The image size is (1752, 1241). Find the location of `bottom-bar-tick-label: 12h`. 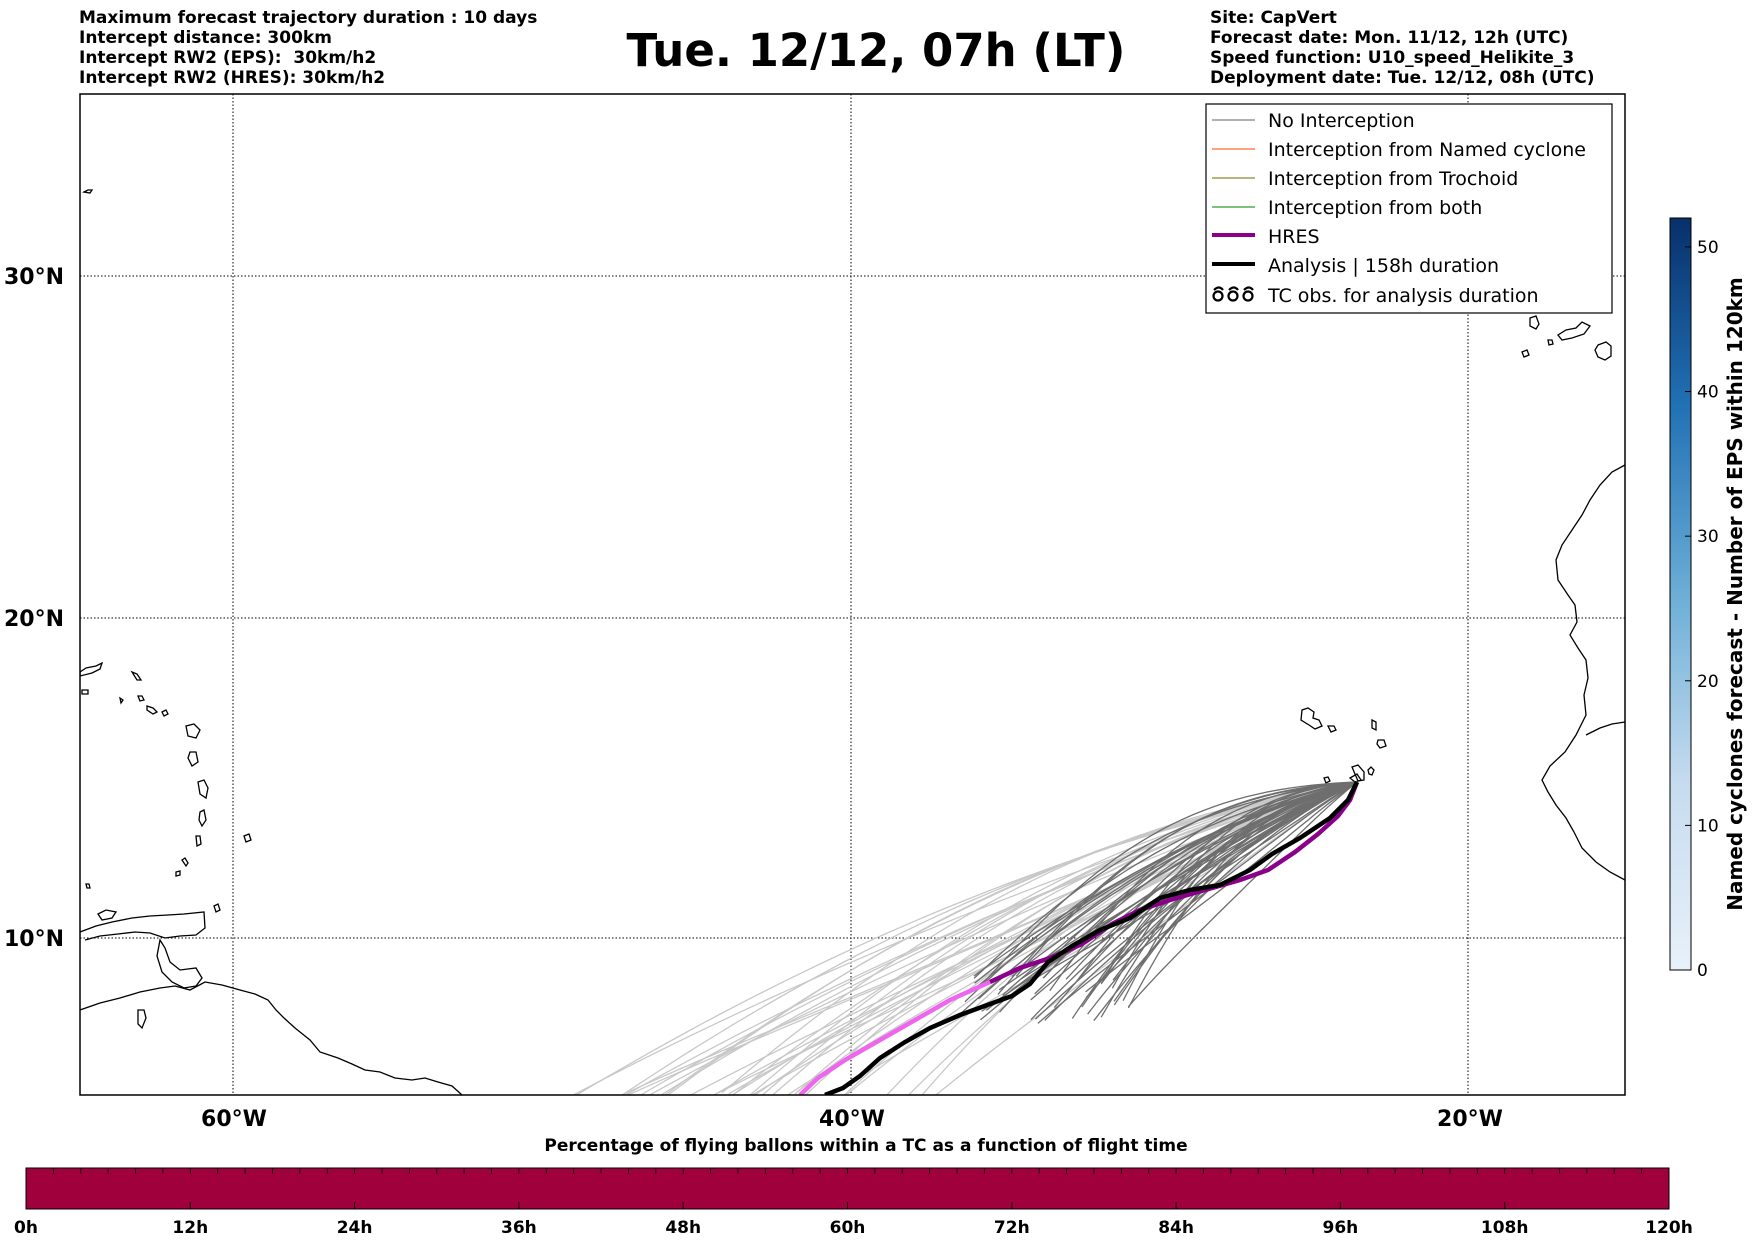

bottom-bar-tick-label: 12h is located at coordinates (190, 1228).